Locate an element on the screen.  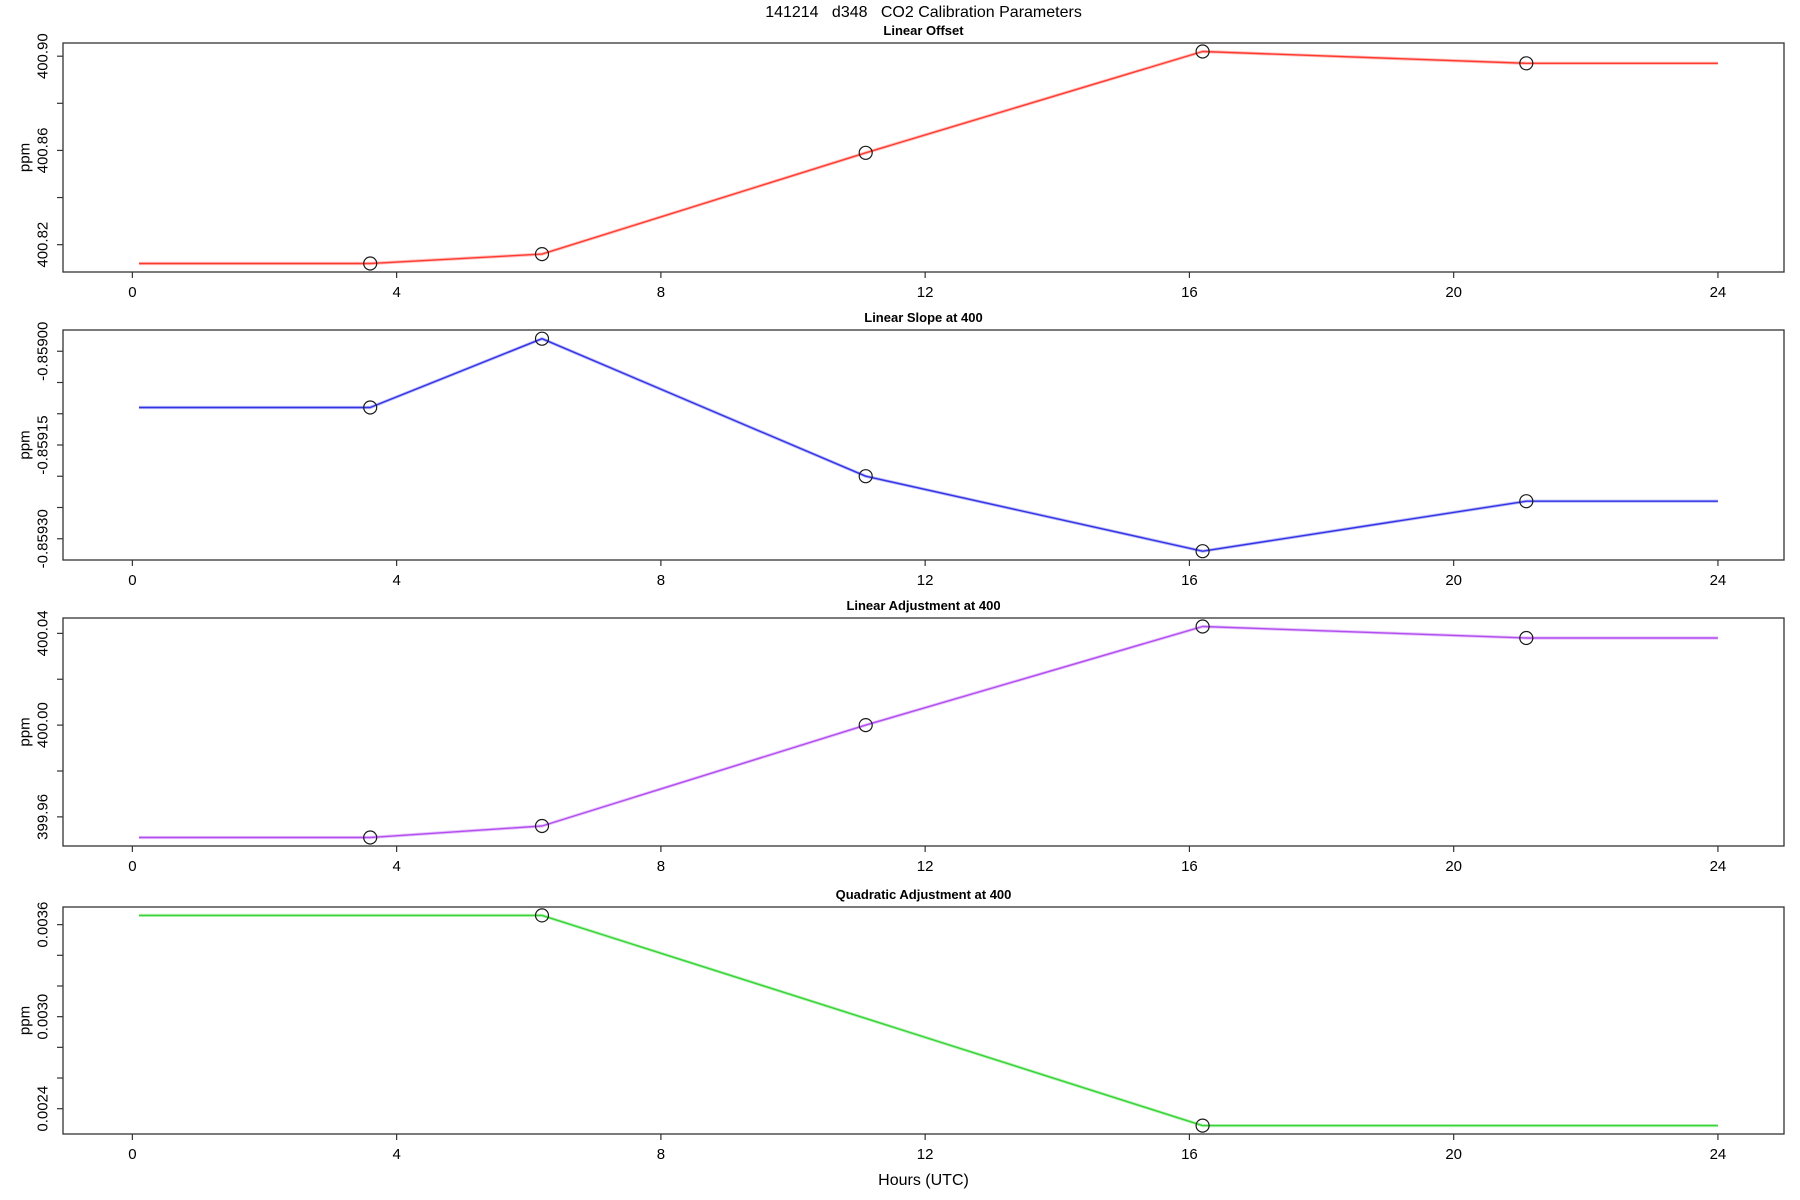
panel-title: Linear Slope at 400 is located at coordinates (923, 317).